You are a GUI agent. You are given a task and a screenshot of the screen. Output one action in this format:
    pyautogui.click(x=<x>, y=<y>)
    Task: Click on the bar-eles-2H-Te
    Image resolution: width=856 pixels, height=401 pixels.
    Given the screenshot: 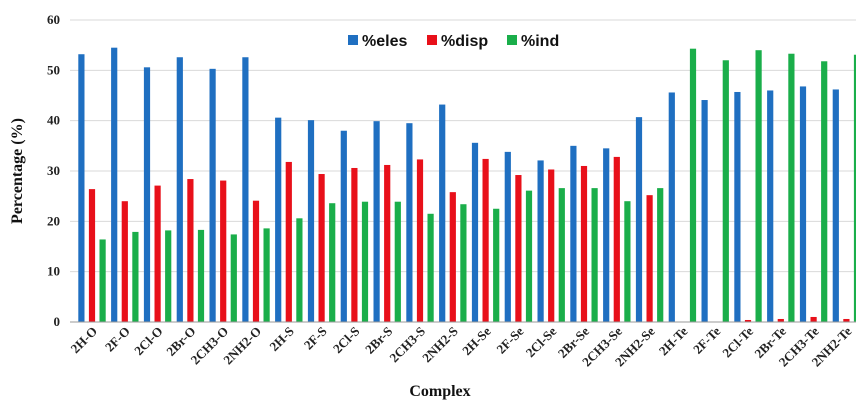 What is the action you would take?
    pyautogui.click(x=671, y=207)
    